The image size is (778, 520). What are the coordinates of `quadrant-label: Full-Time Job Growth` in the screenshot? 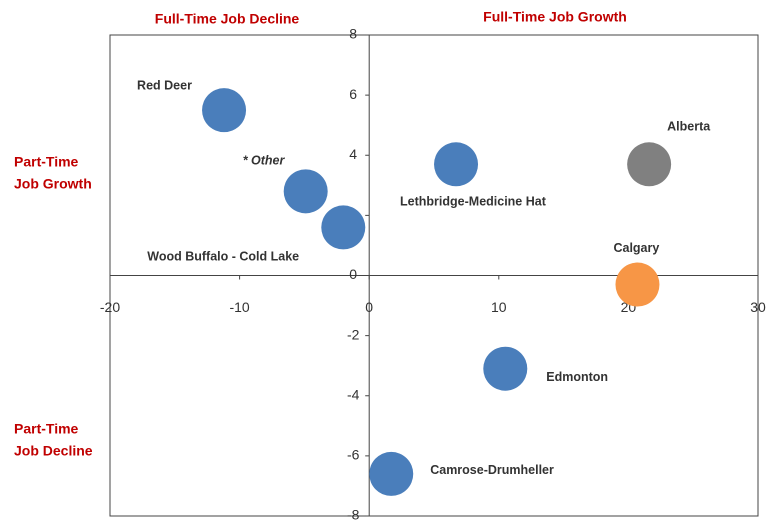 It's located at (555, 17).